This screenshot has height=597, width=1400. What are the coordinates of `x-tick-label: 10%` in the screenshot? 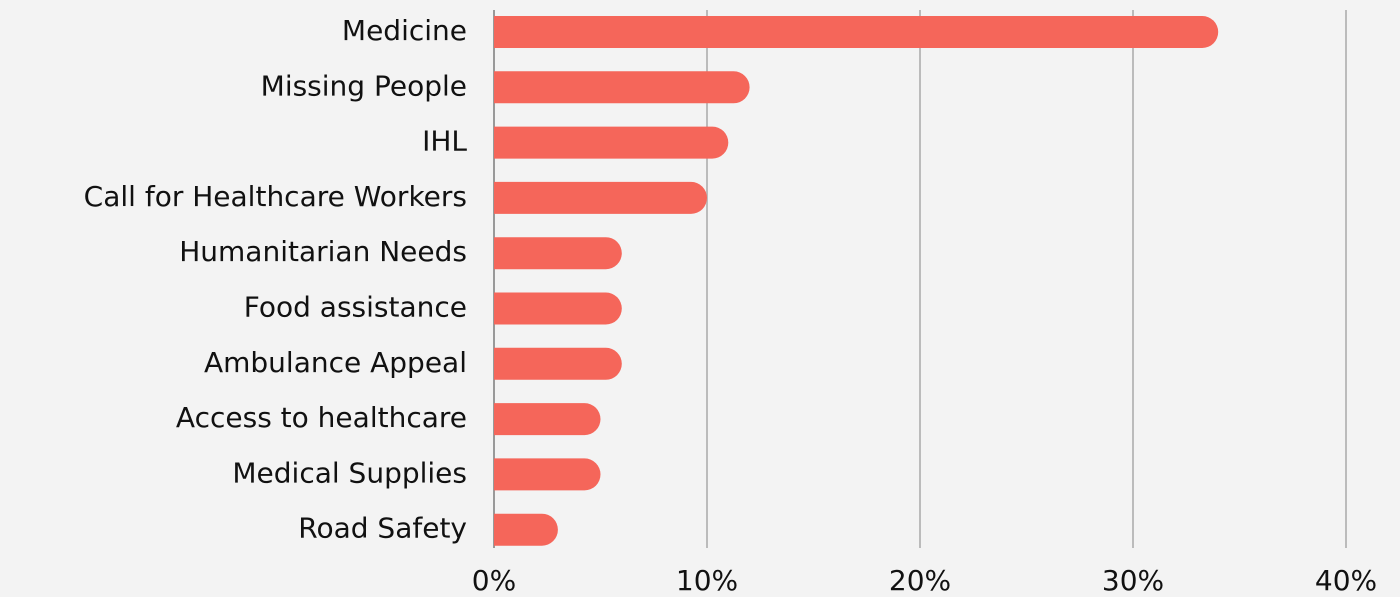 It's located at (707, 580).